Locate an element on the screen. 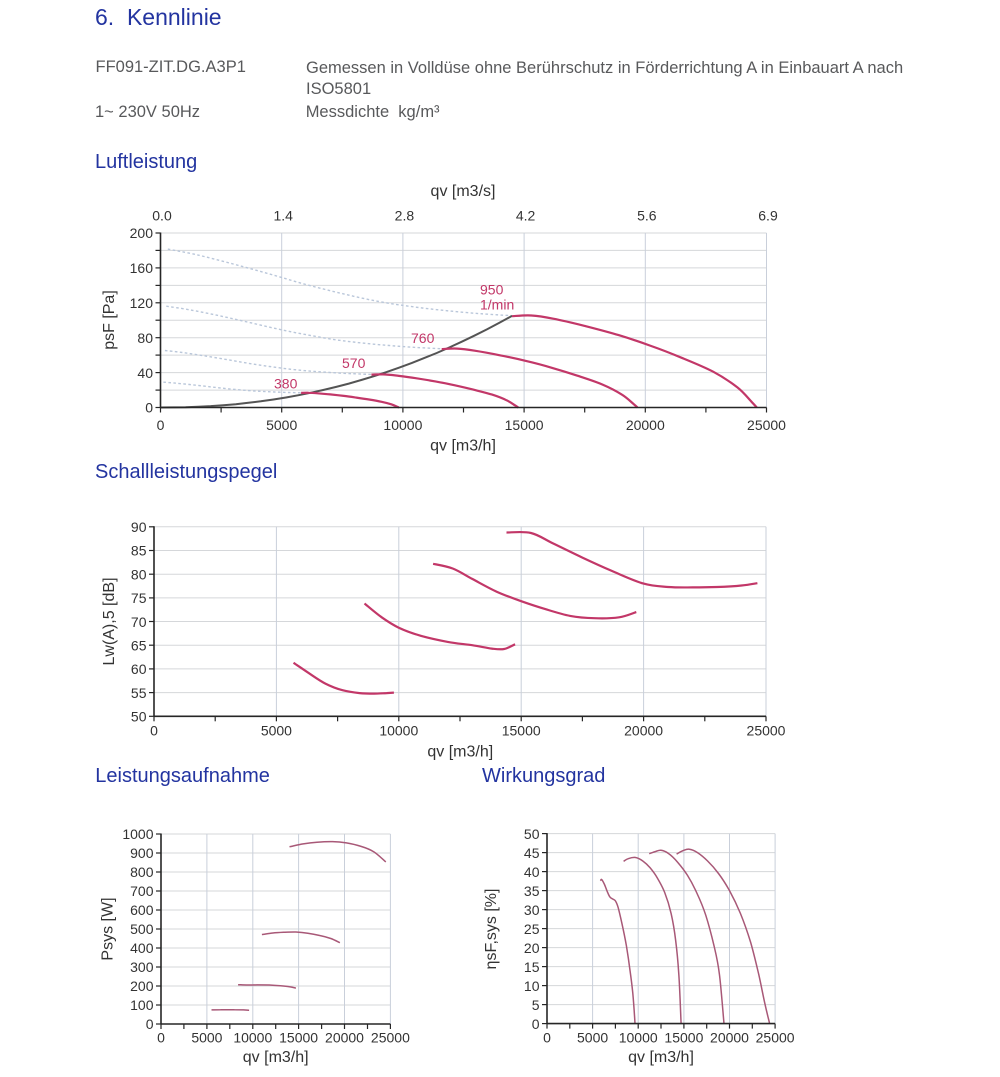 This screenshot has width=1000, height=1077. svg-text: 600 is located at coordinates (142, 910).